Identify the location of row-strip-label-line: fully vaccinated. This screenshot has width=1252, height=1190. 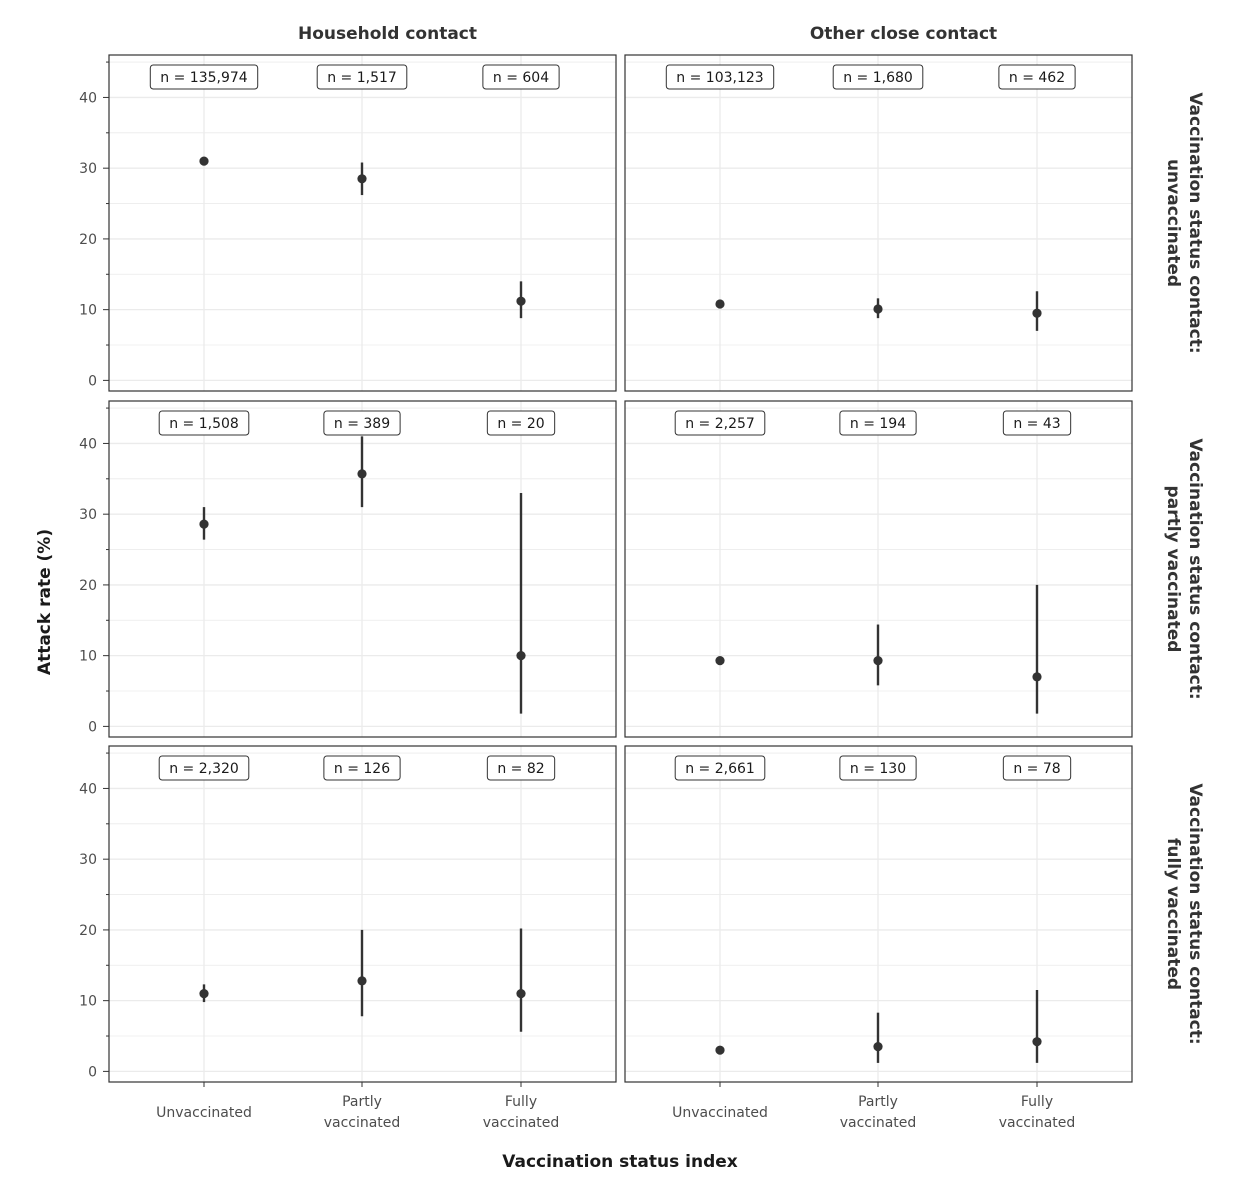
(1173, 914).